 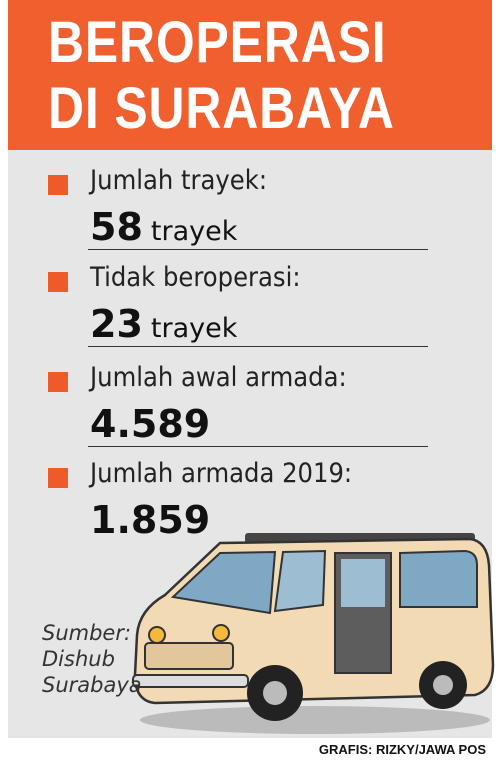 What do you see at coordinates (438, 578) in the screenshot?
I see `rear-window` at bounding box center [438, 578].